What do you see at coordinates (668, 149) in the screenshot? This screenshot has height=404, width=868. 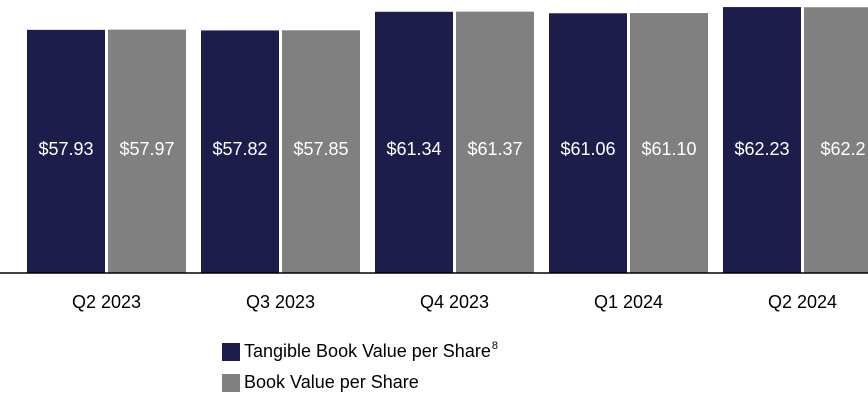 I see `value-label: $61.10` at bounding box center [668, 149].